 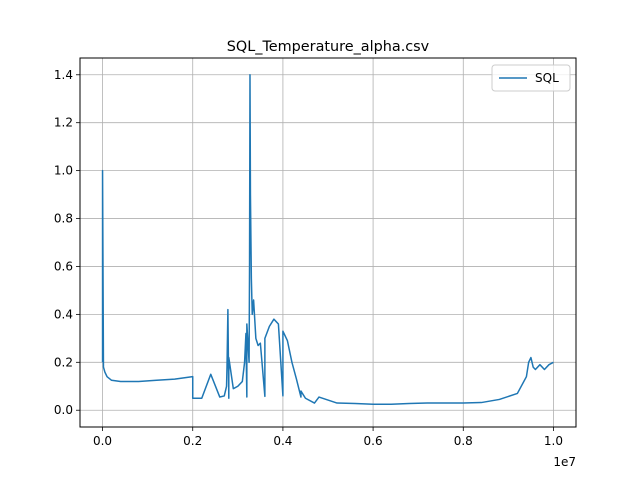 I want to click on legend: SQL, so click(x=531, y=78).